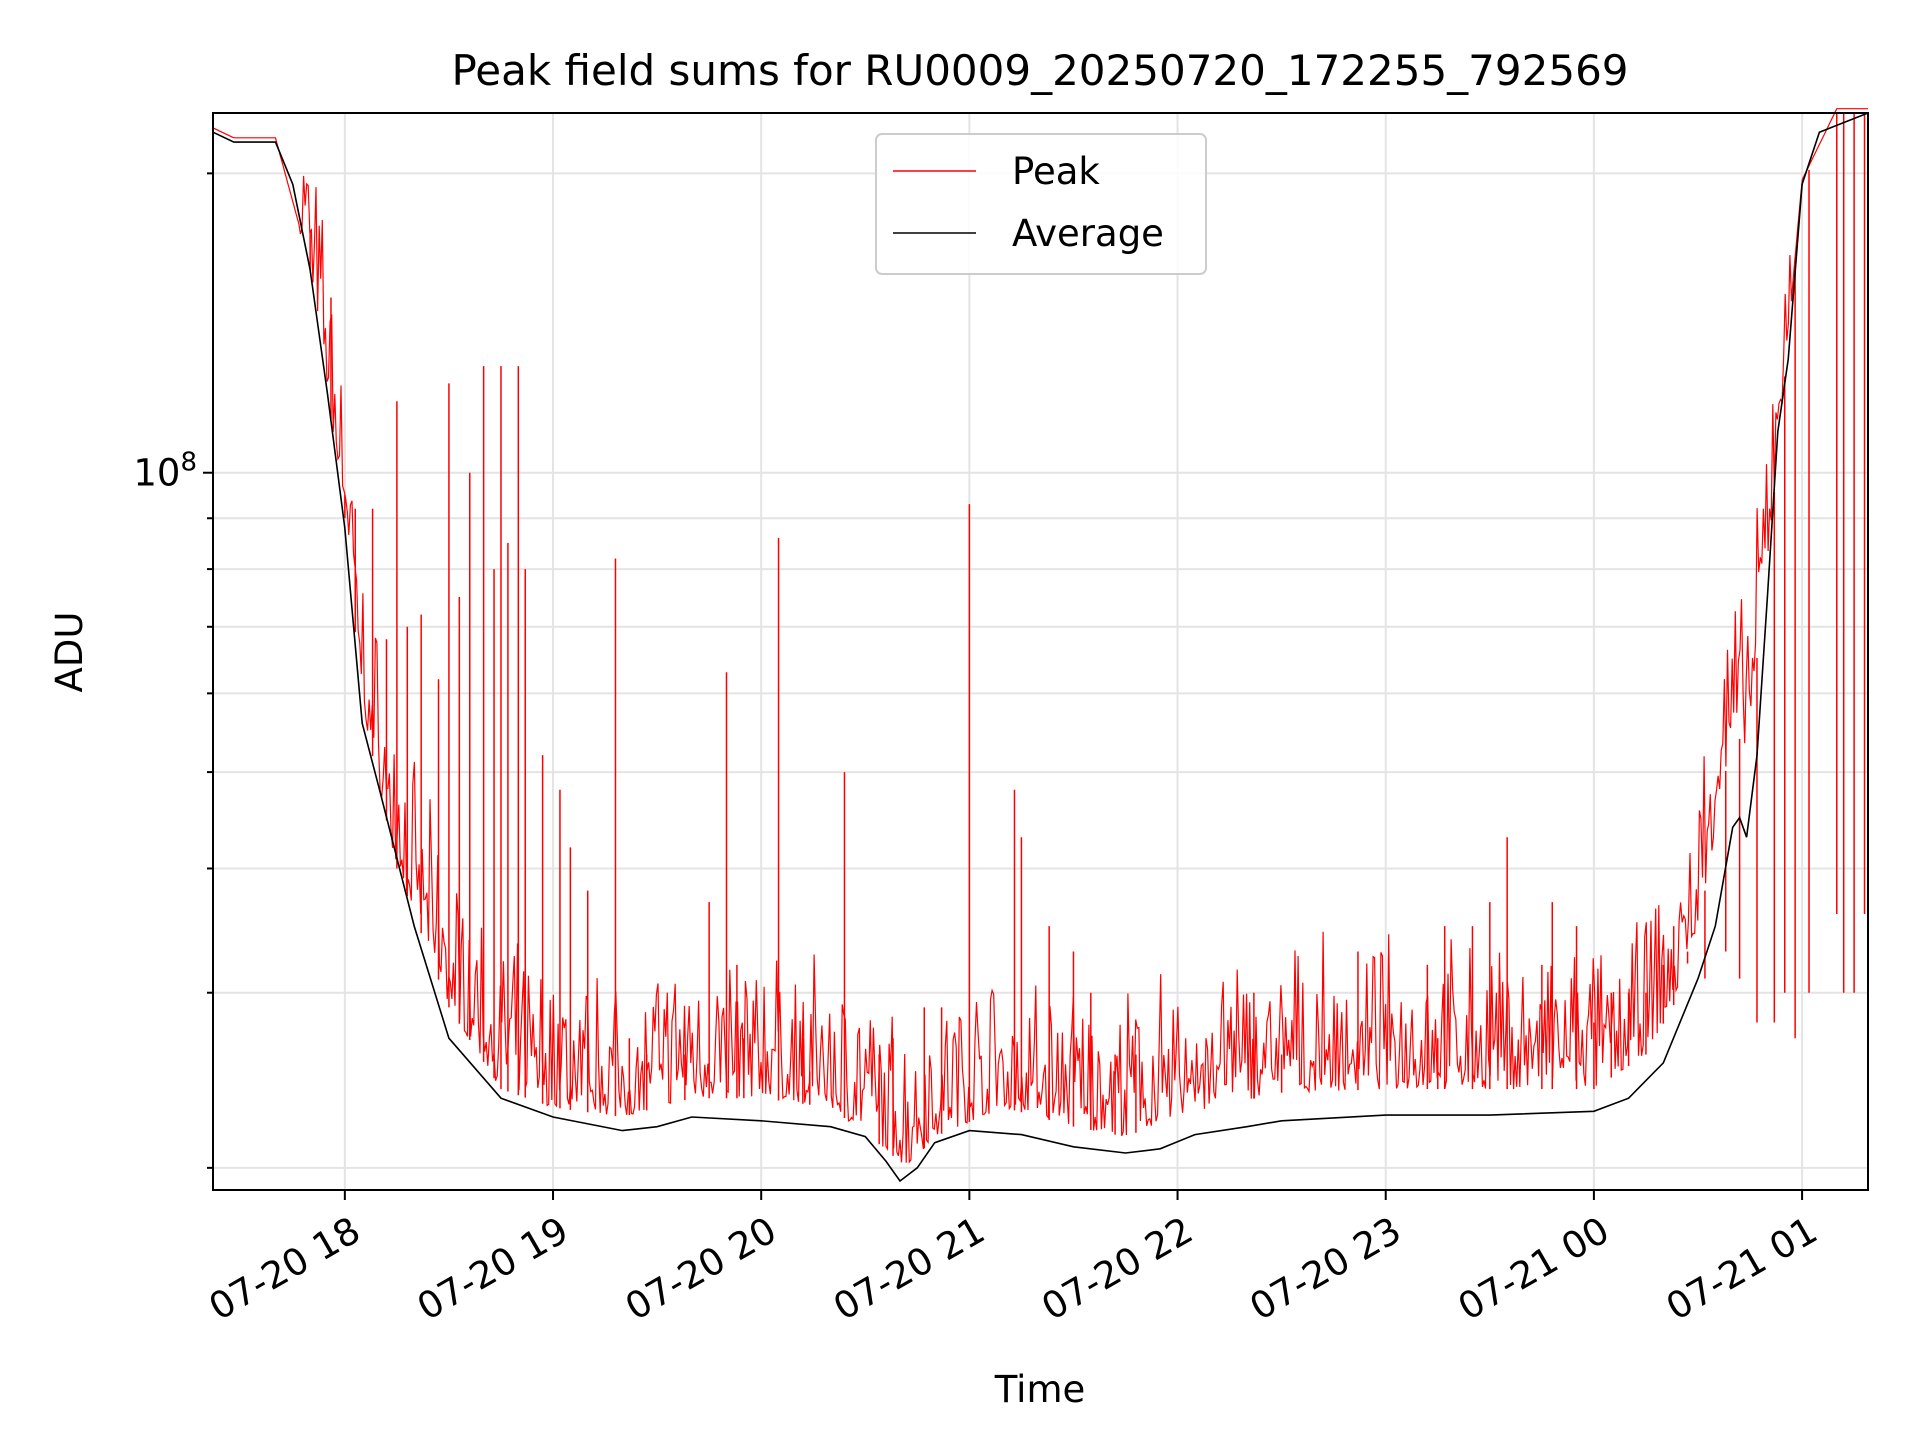  I want to click on y-axis: 108, so click(173, 670).